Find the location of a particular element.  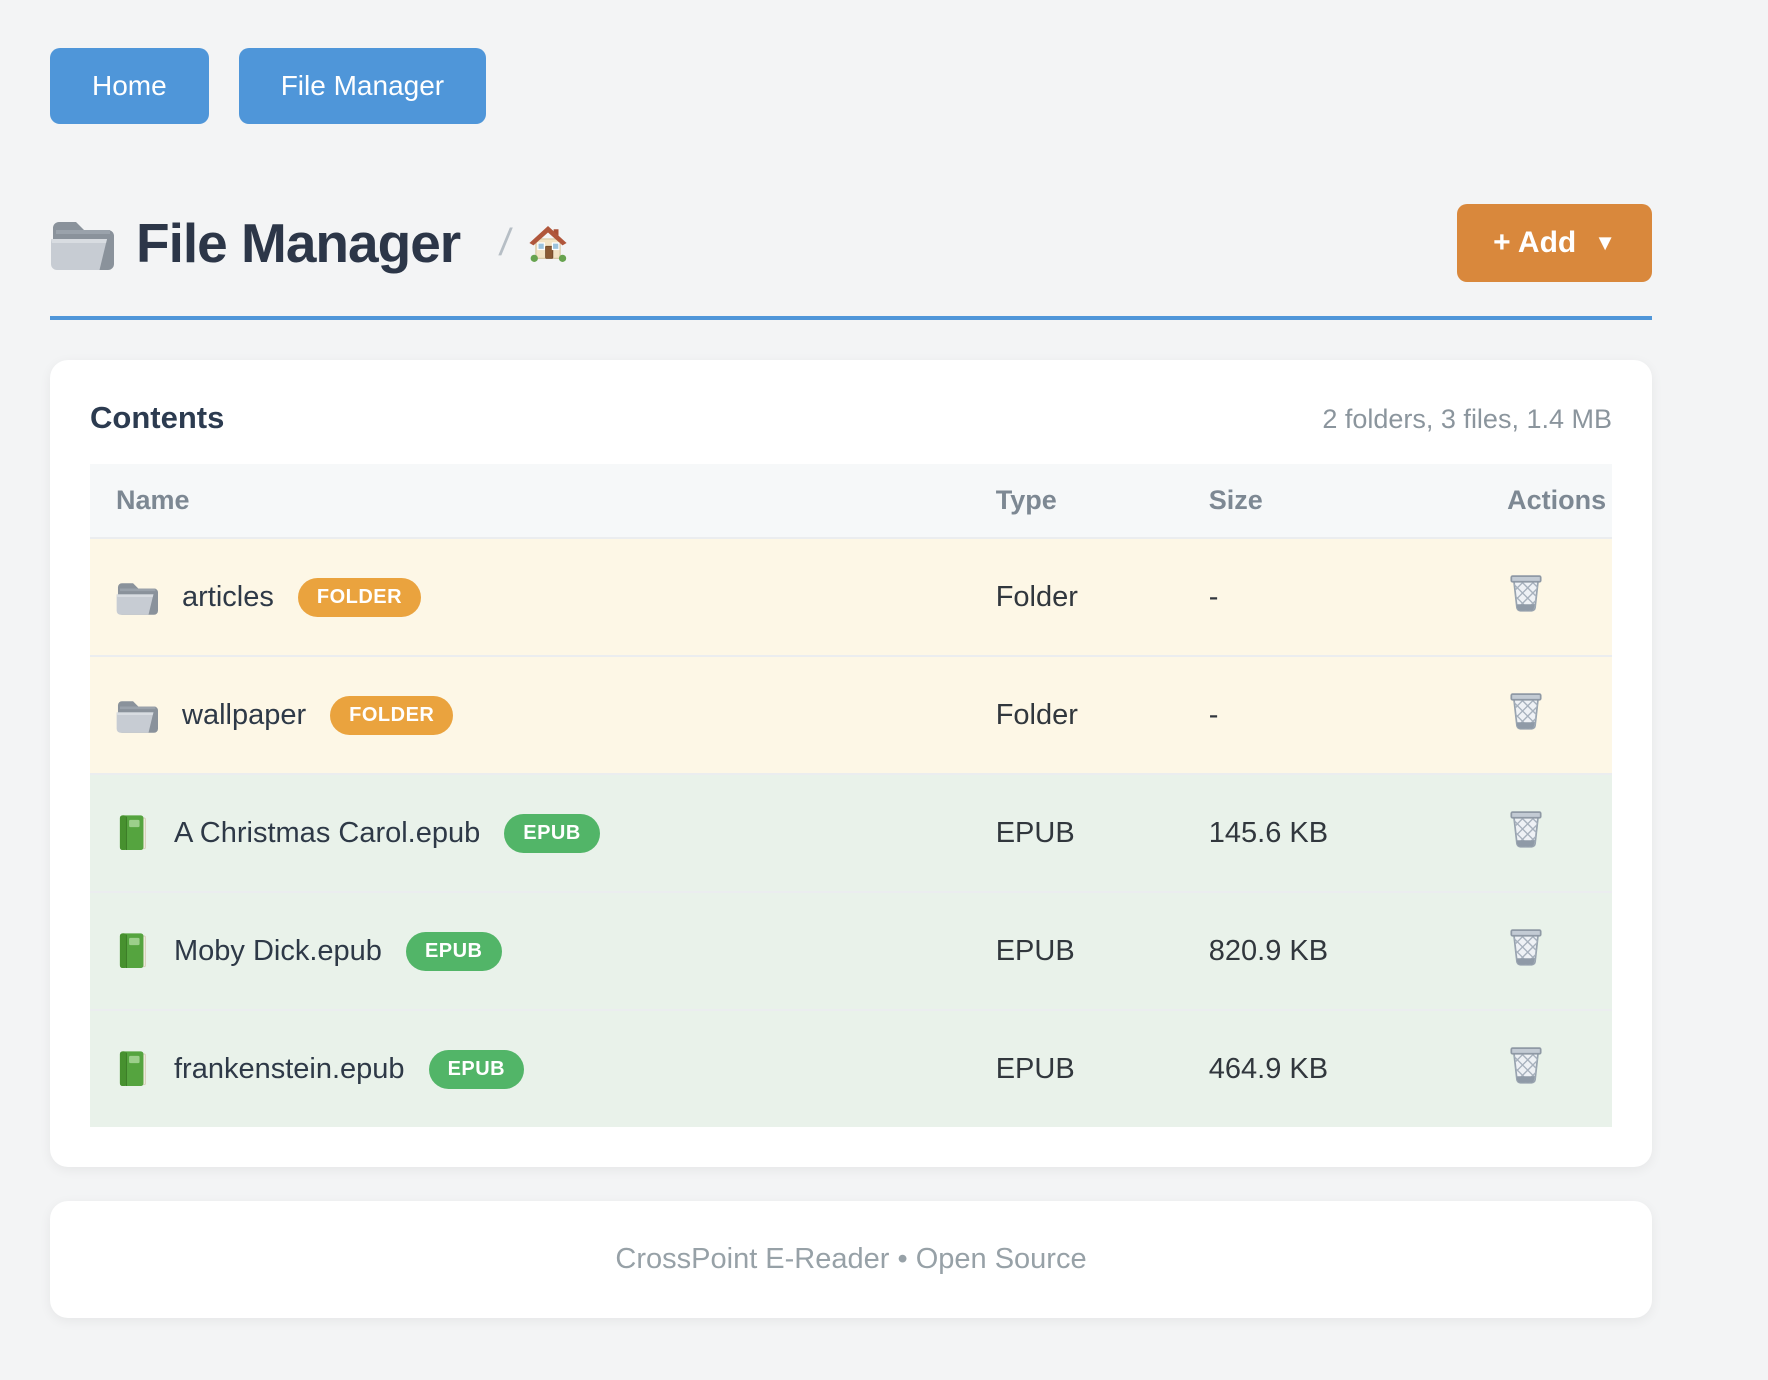

title-underline is located at coordinates (851, 318).